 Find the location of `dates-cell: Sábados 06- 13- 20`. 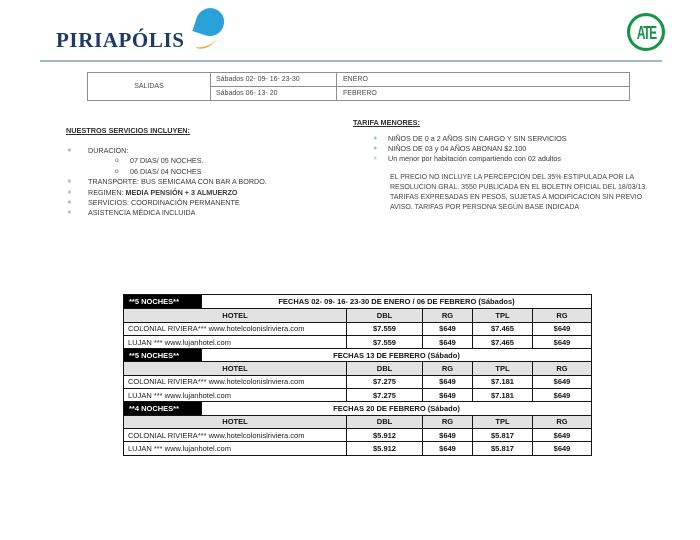

dates-cell: Sábados 06- 13- 20 is located at coordinates (274, 93).